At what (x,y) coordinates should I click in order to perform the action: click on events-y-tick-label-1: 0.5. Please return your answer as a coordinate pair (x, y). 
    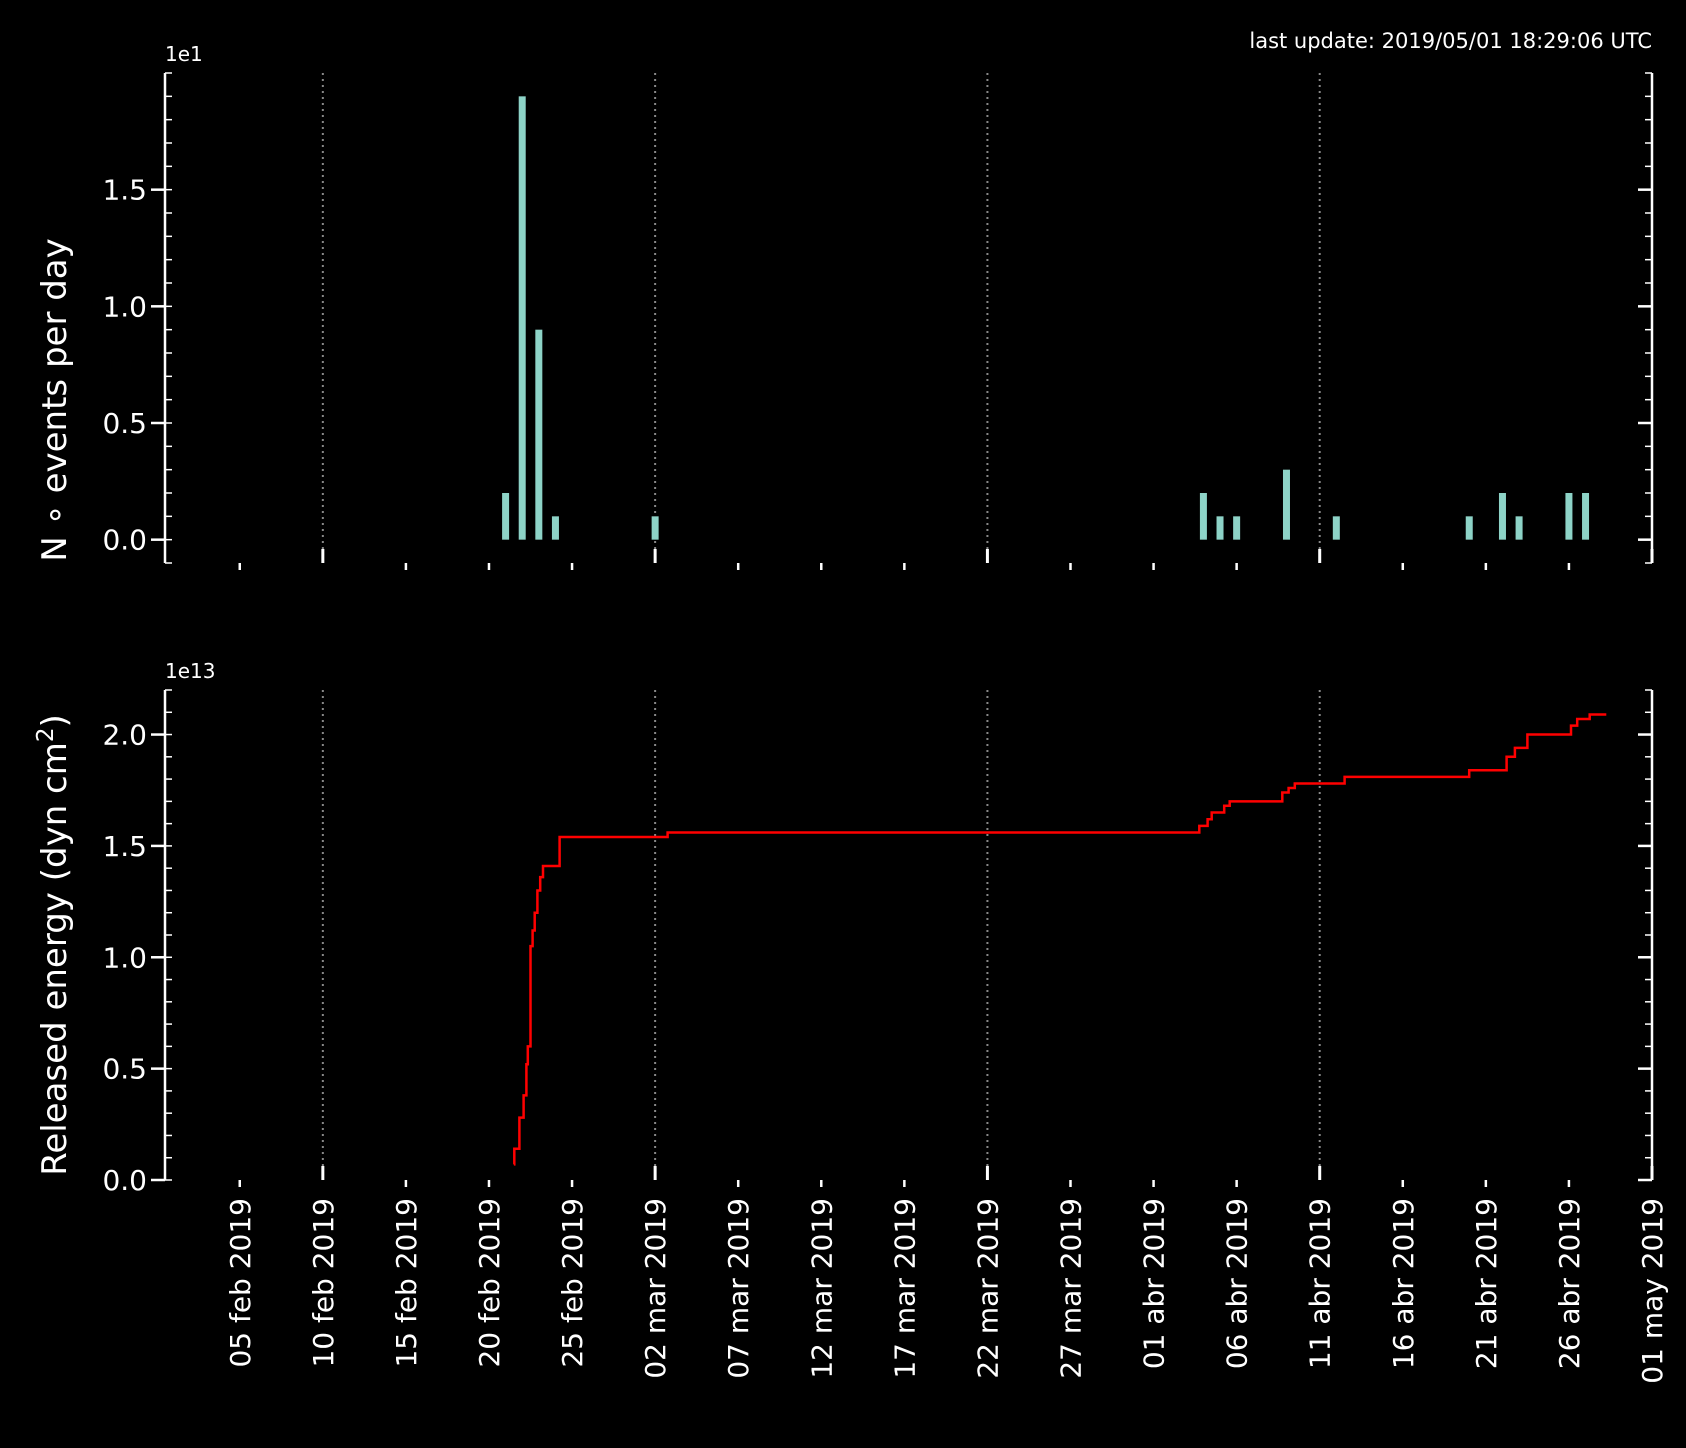
    Looking at the image, I should click on (124, 423).